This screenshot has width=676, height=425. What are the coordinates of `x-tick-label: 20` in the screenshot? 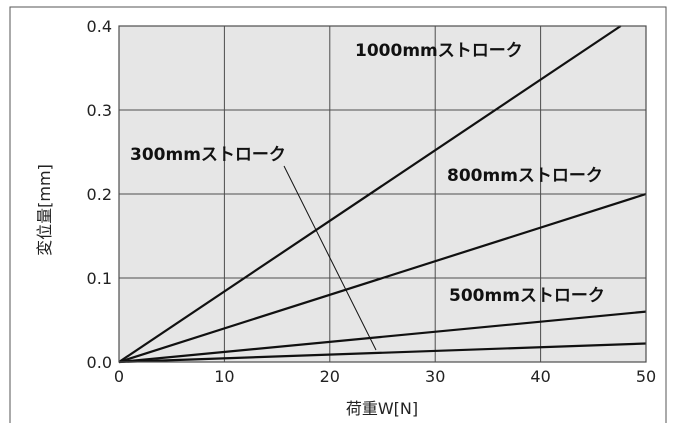 It's located at (330, 376).